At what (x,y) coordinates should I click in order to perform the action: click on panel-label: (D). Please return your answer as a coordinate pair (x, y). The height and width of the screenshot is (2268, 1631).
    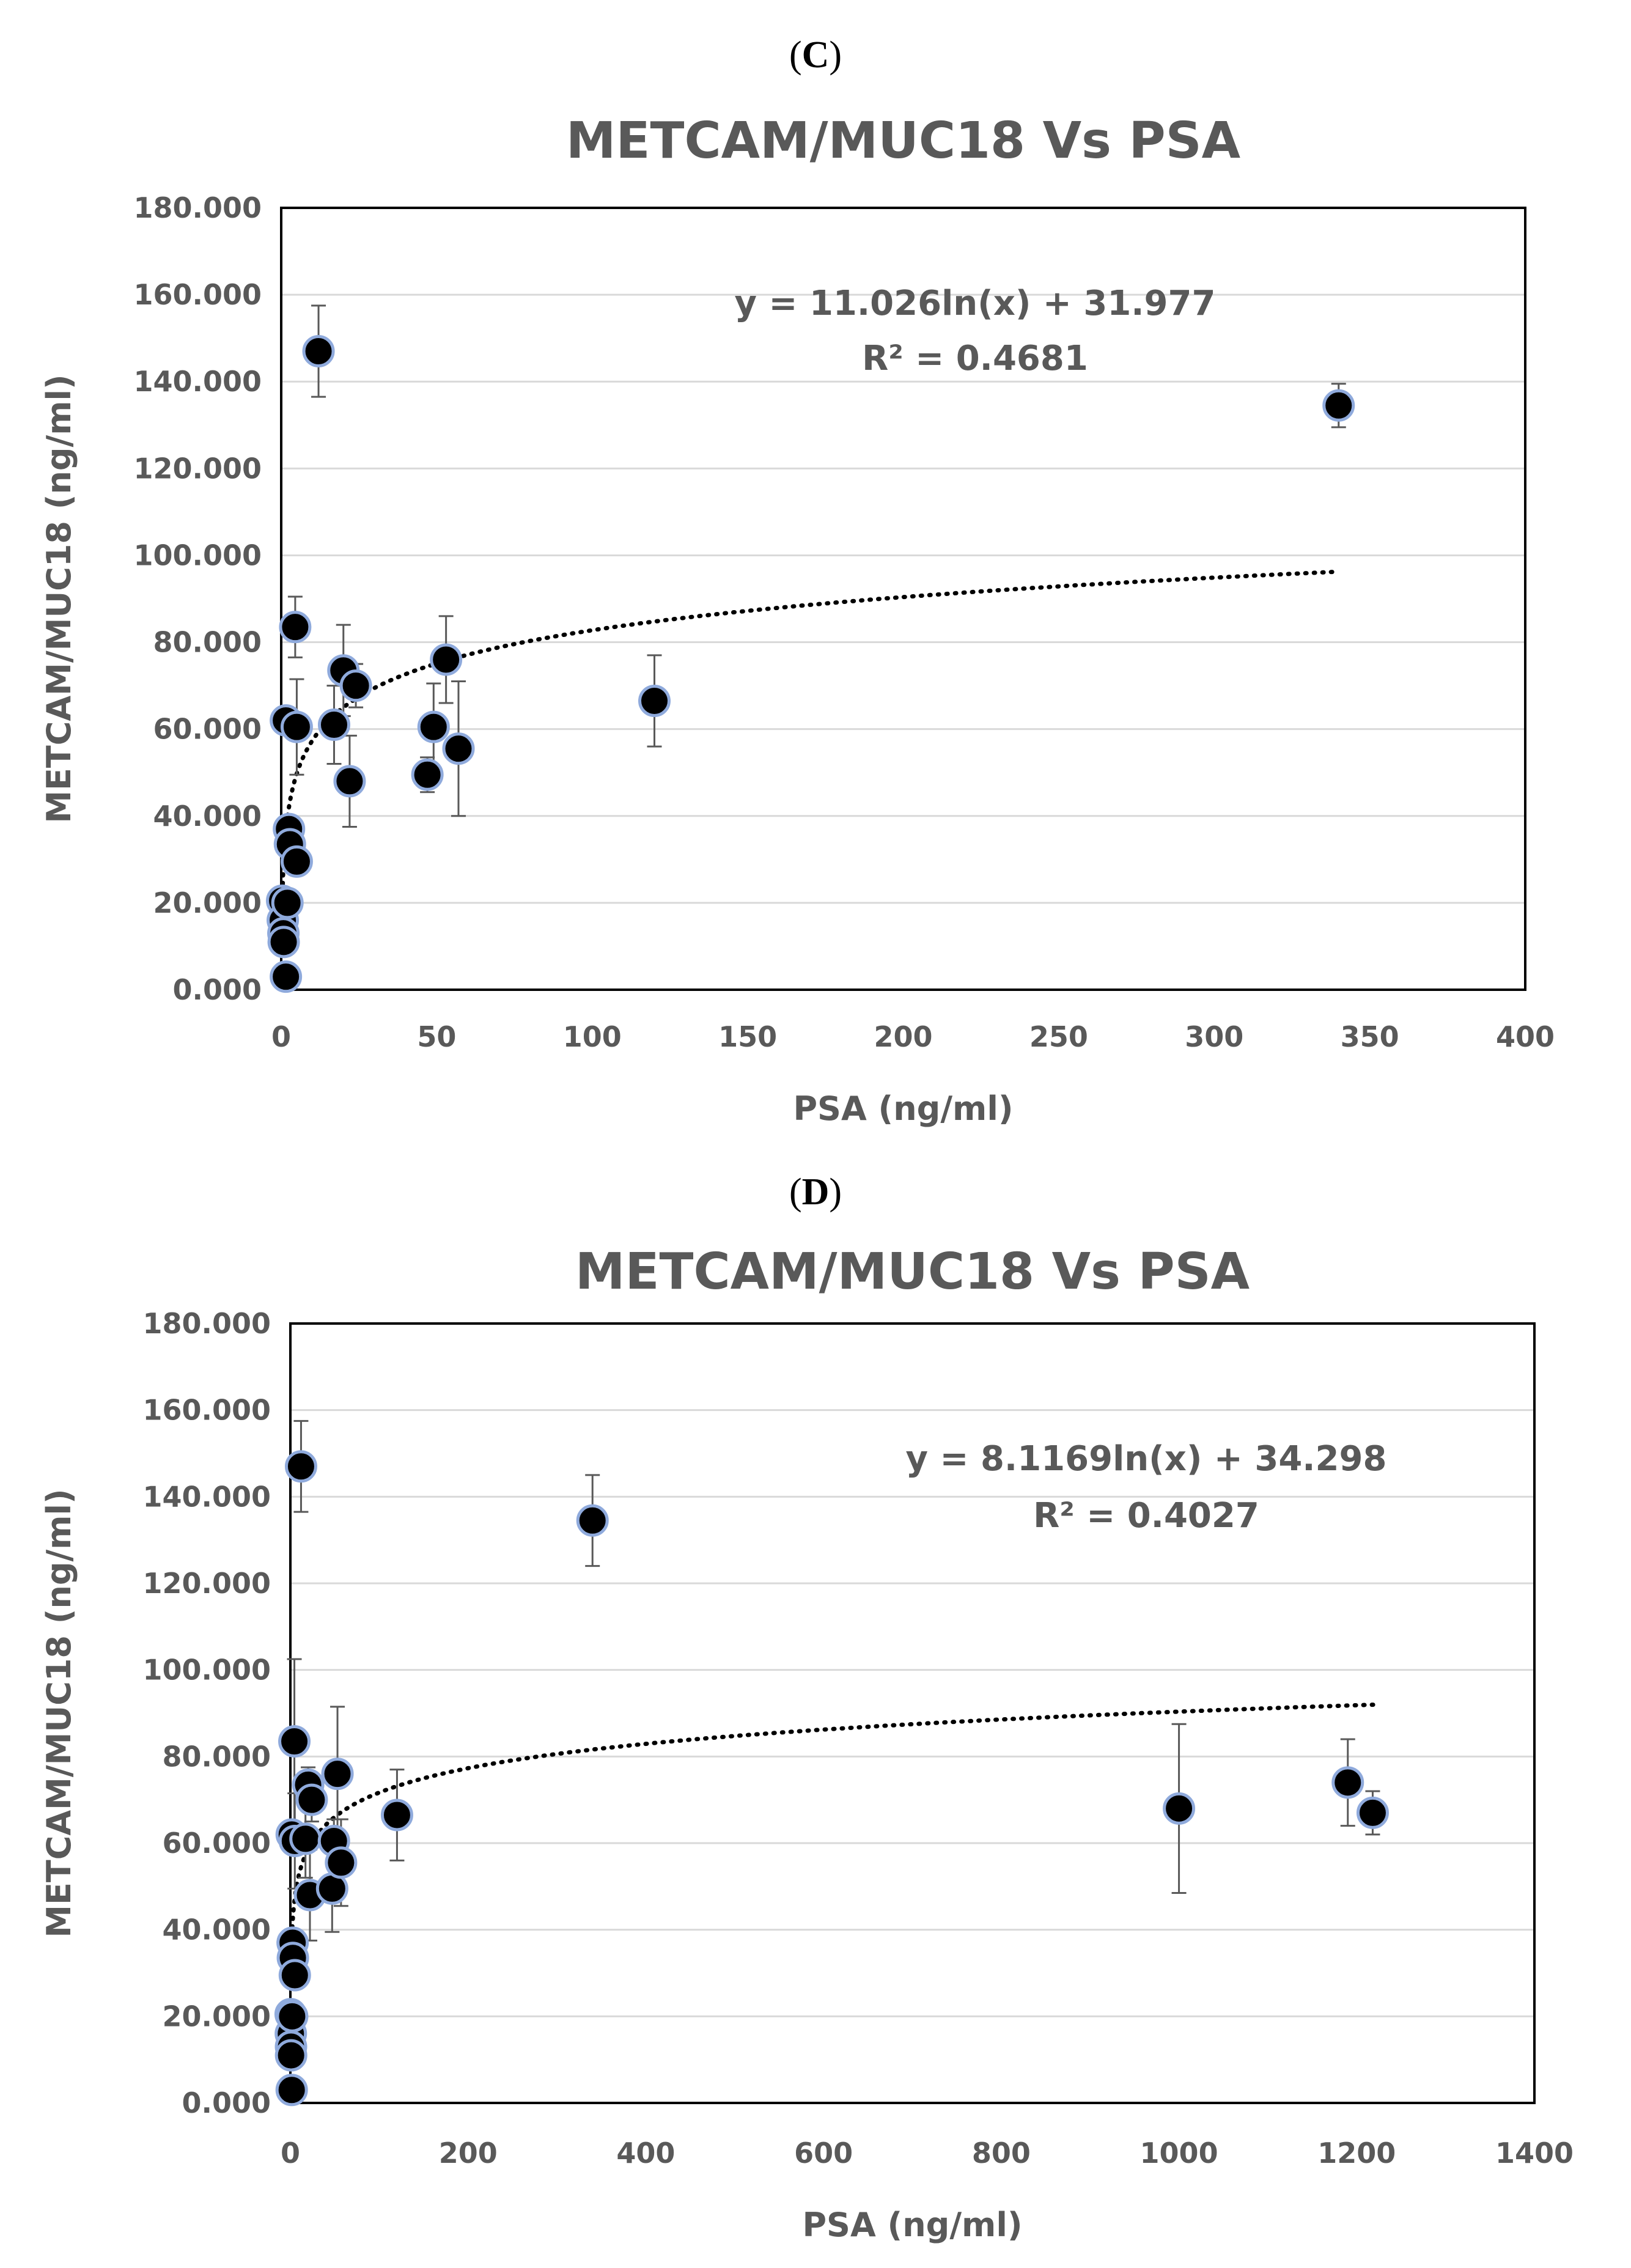
    Looking at the image, I should click on (815, 1192).